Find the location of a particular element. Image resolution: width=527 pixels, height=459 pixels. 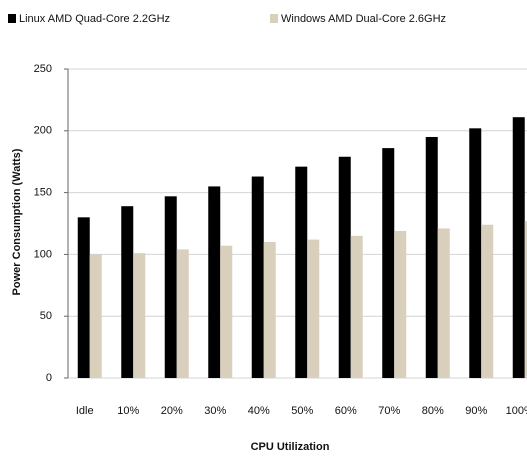

x-tick-label: 90% is located at coordinates (476, 411).